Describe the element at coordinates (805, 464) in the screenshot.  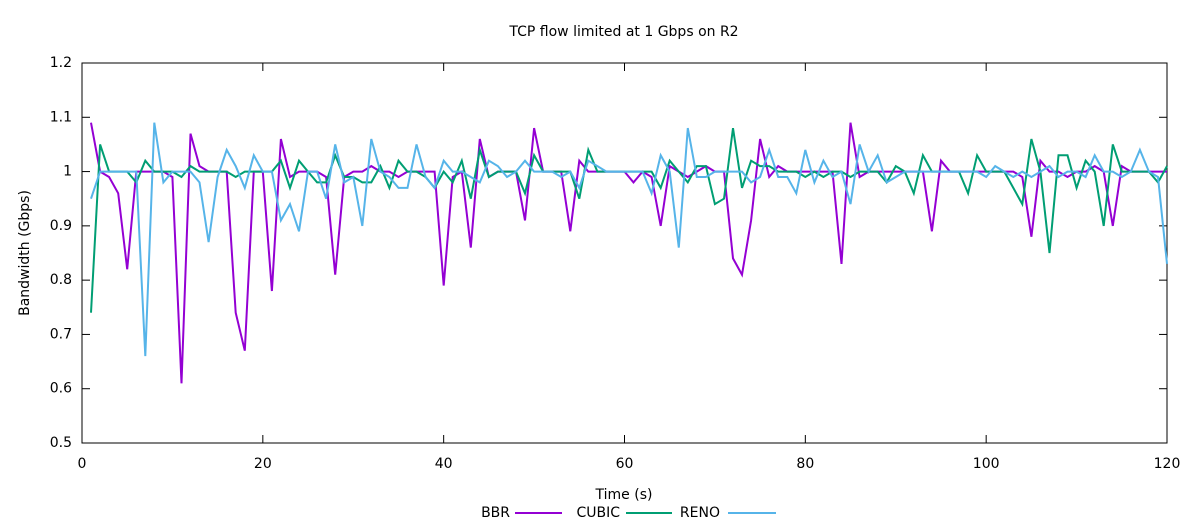
I see `x-tick-label: 80` at that location.